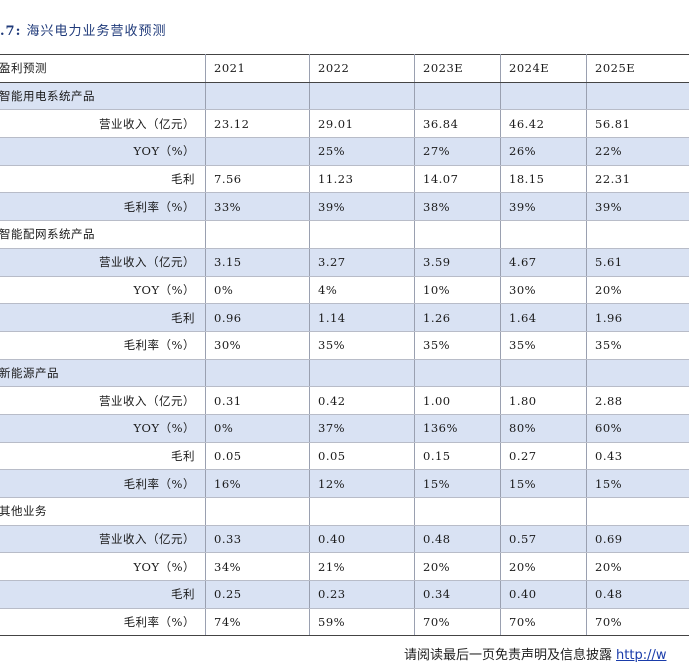 The height and width of the screenshot is (668, 689). Describe the element at coordinates (103, 373) in the screenshot. I see `section-label-cell: 新能源产品` at that location.